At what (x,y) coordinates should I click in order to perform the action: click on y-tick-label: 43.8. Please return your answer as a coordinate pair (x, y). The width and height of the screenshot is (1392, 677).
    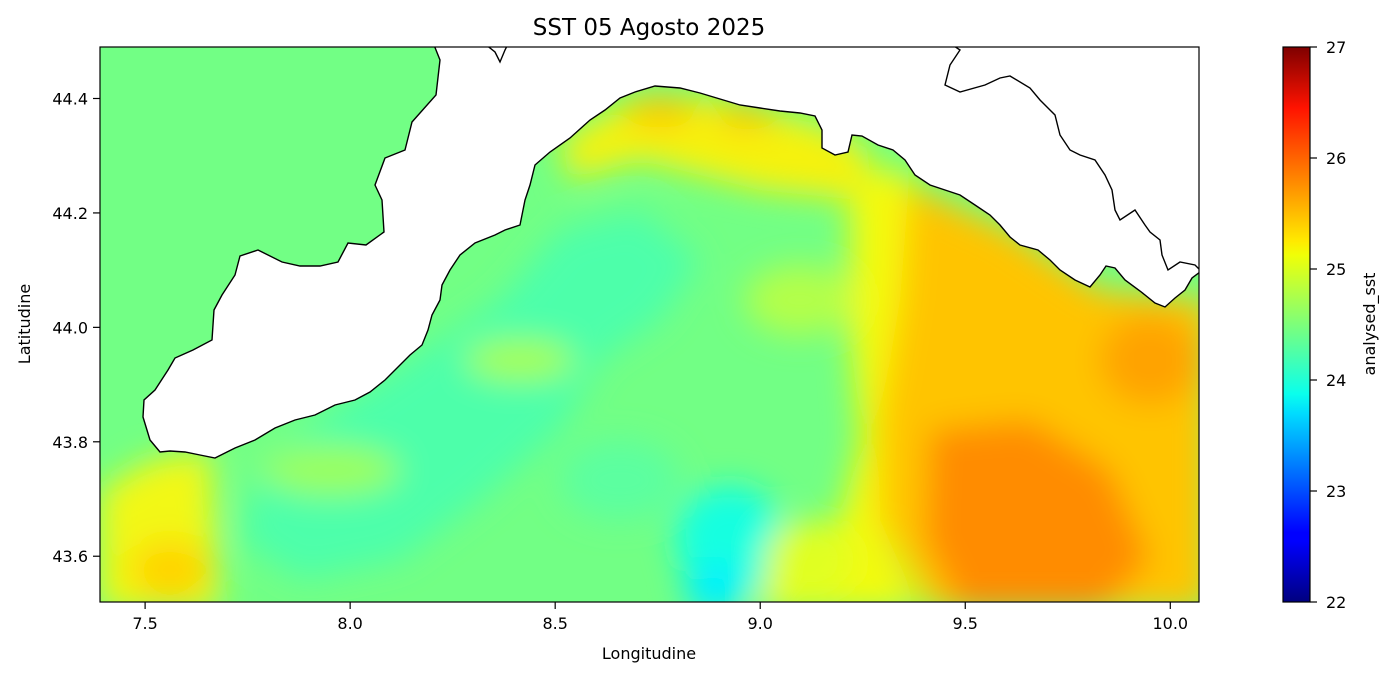
    Looking at the image, I should click on (70, 442).